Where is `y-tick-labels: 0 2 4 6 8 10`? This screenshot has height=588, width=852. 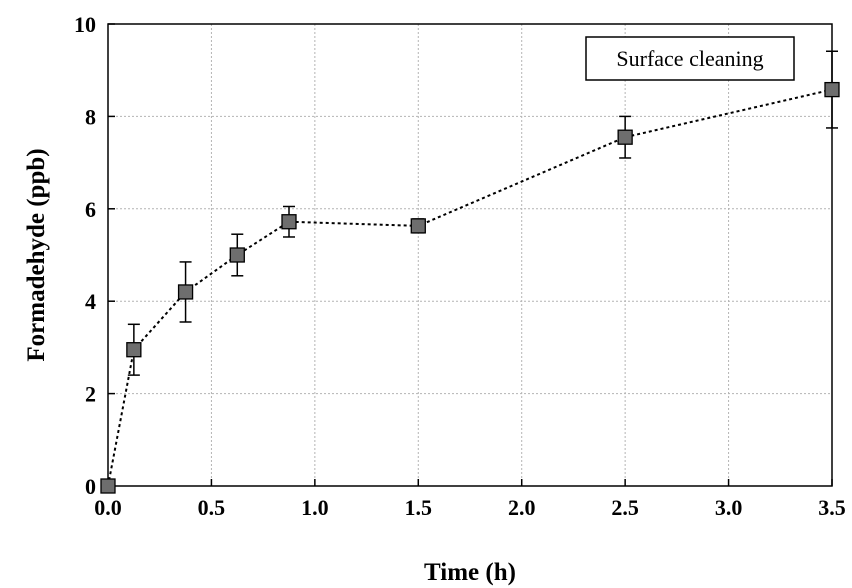 y-tick-labels: 0 2 4 6 8 10 is located at coordinates (85, 255).